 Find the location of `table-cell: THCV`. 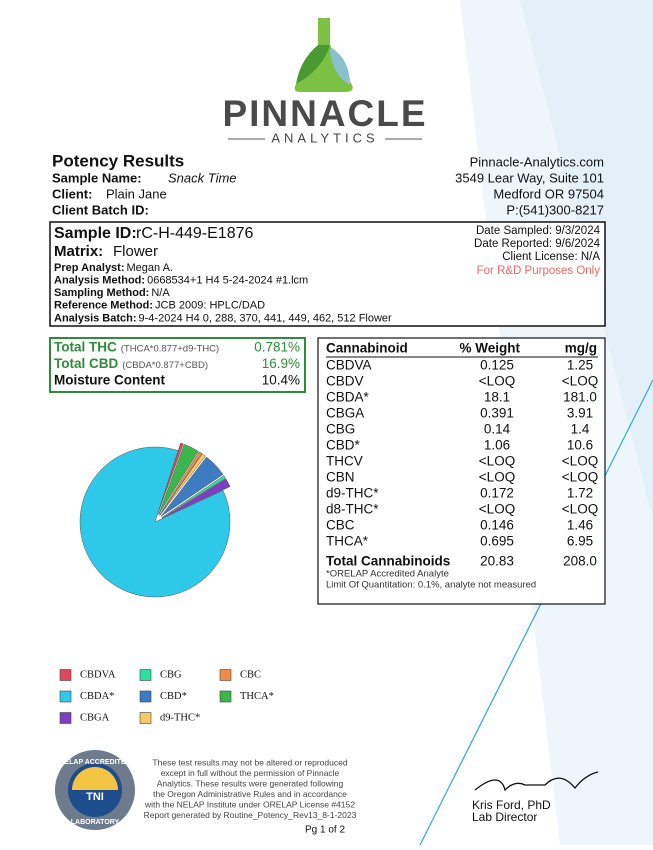

table-cell: THCV is located at coordinates (344, 461).